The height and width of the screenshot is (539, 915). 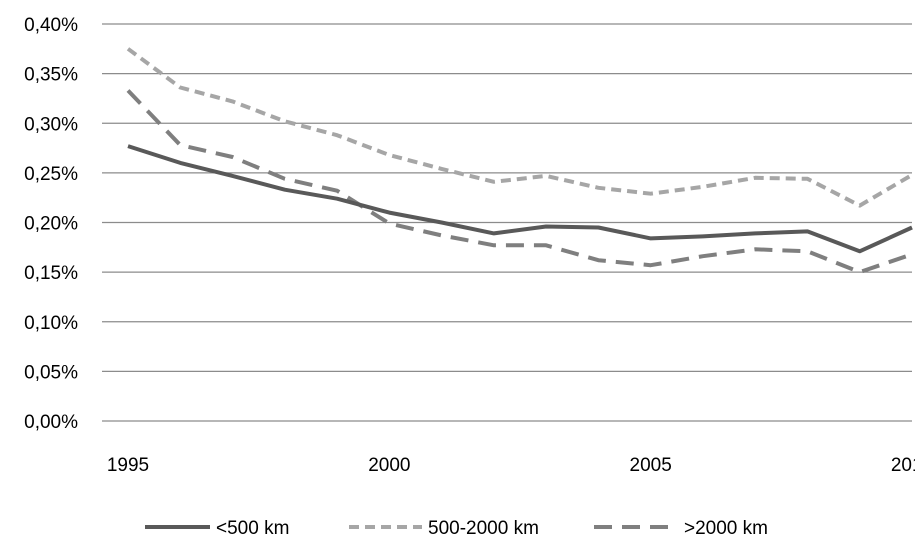 I want to click on x-tick-label: 2000, so click(x=389, y=465).